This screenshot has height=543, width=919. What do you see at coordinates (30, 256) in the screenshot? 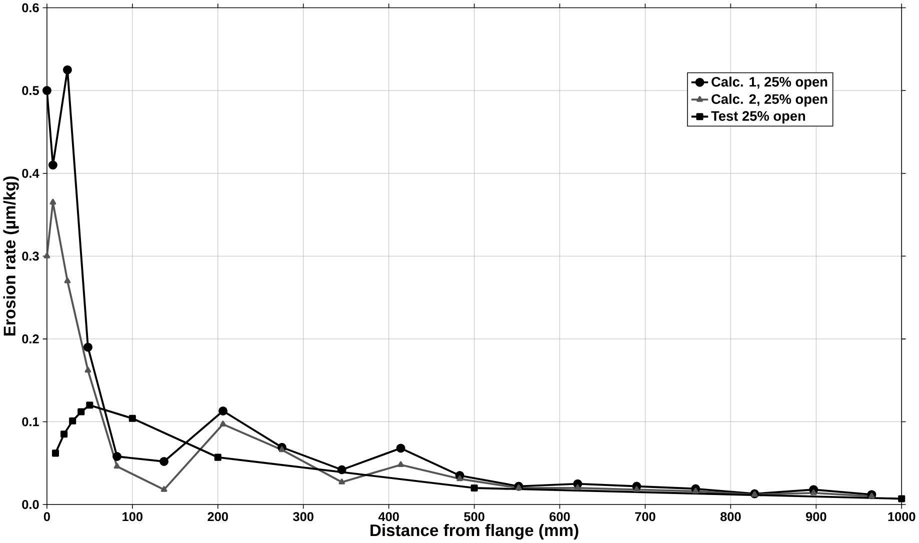
I see `y-tick-label: 0.3` at bounding box center [30, 256].